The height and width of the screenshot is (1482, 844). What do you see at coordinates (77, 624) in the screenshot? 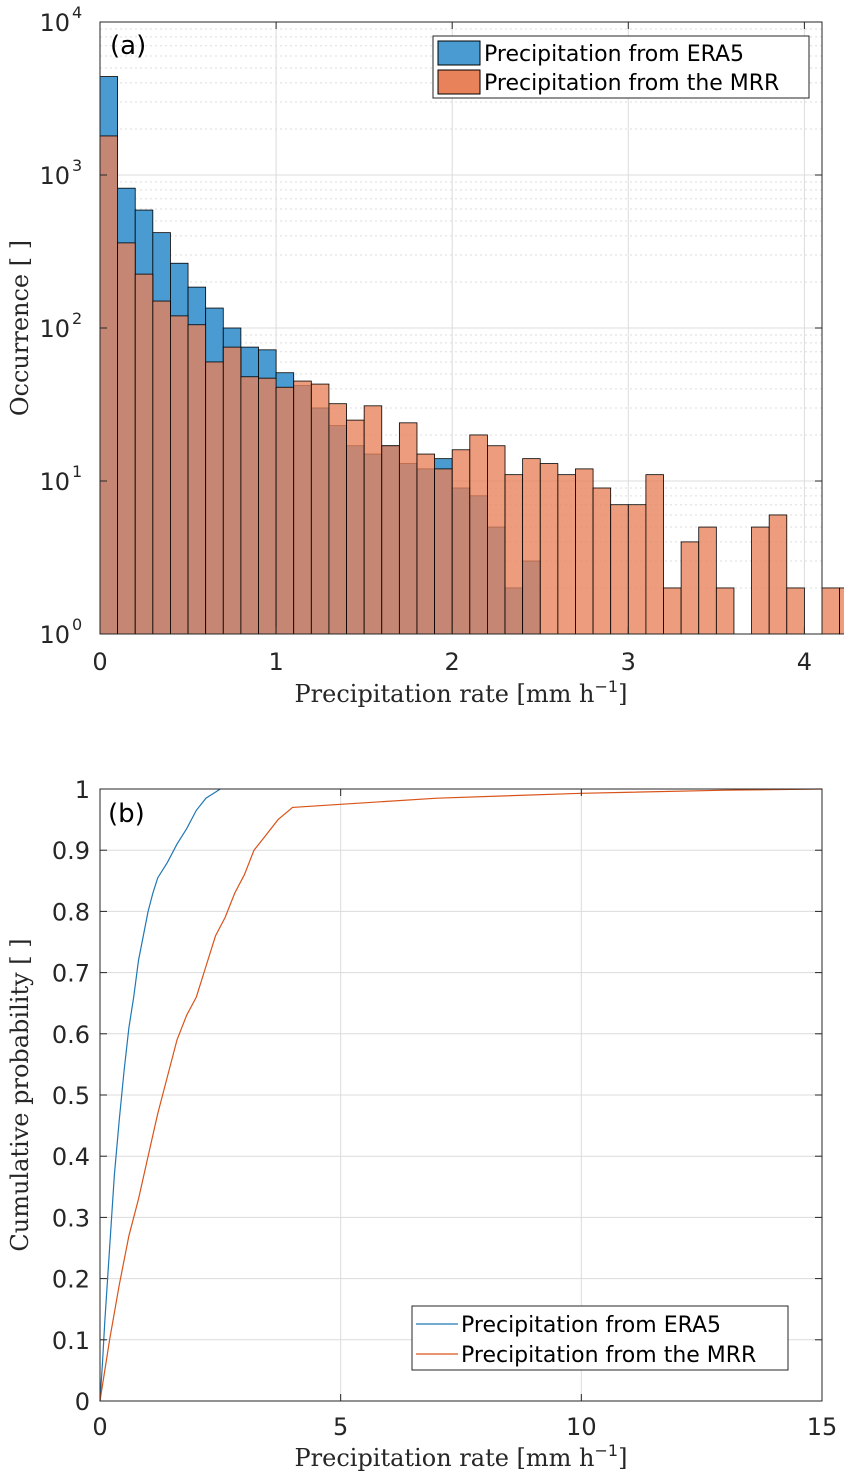
I see `y-tick-exponent: 0` at bounding box center [77, 624].